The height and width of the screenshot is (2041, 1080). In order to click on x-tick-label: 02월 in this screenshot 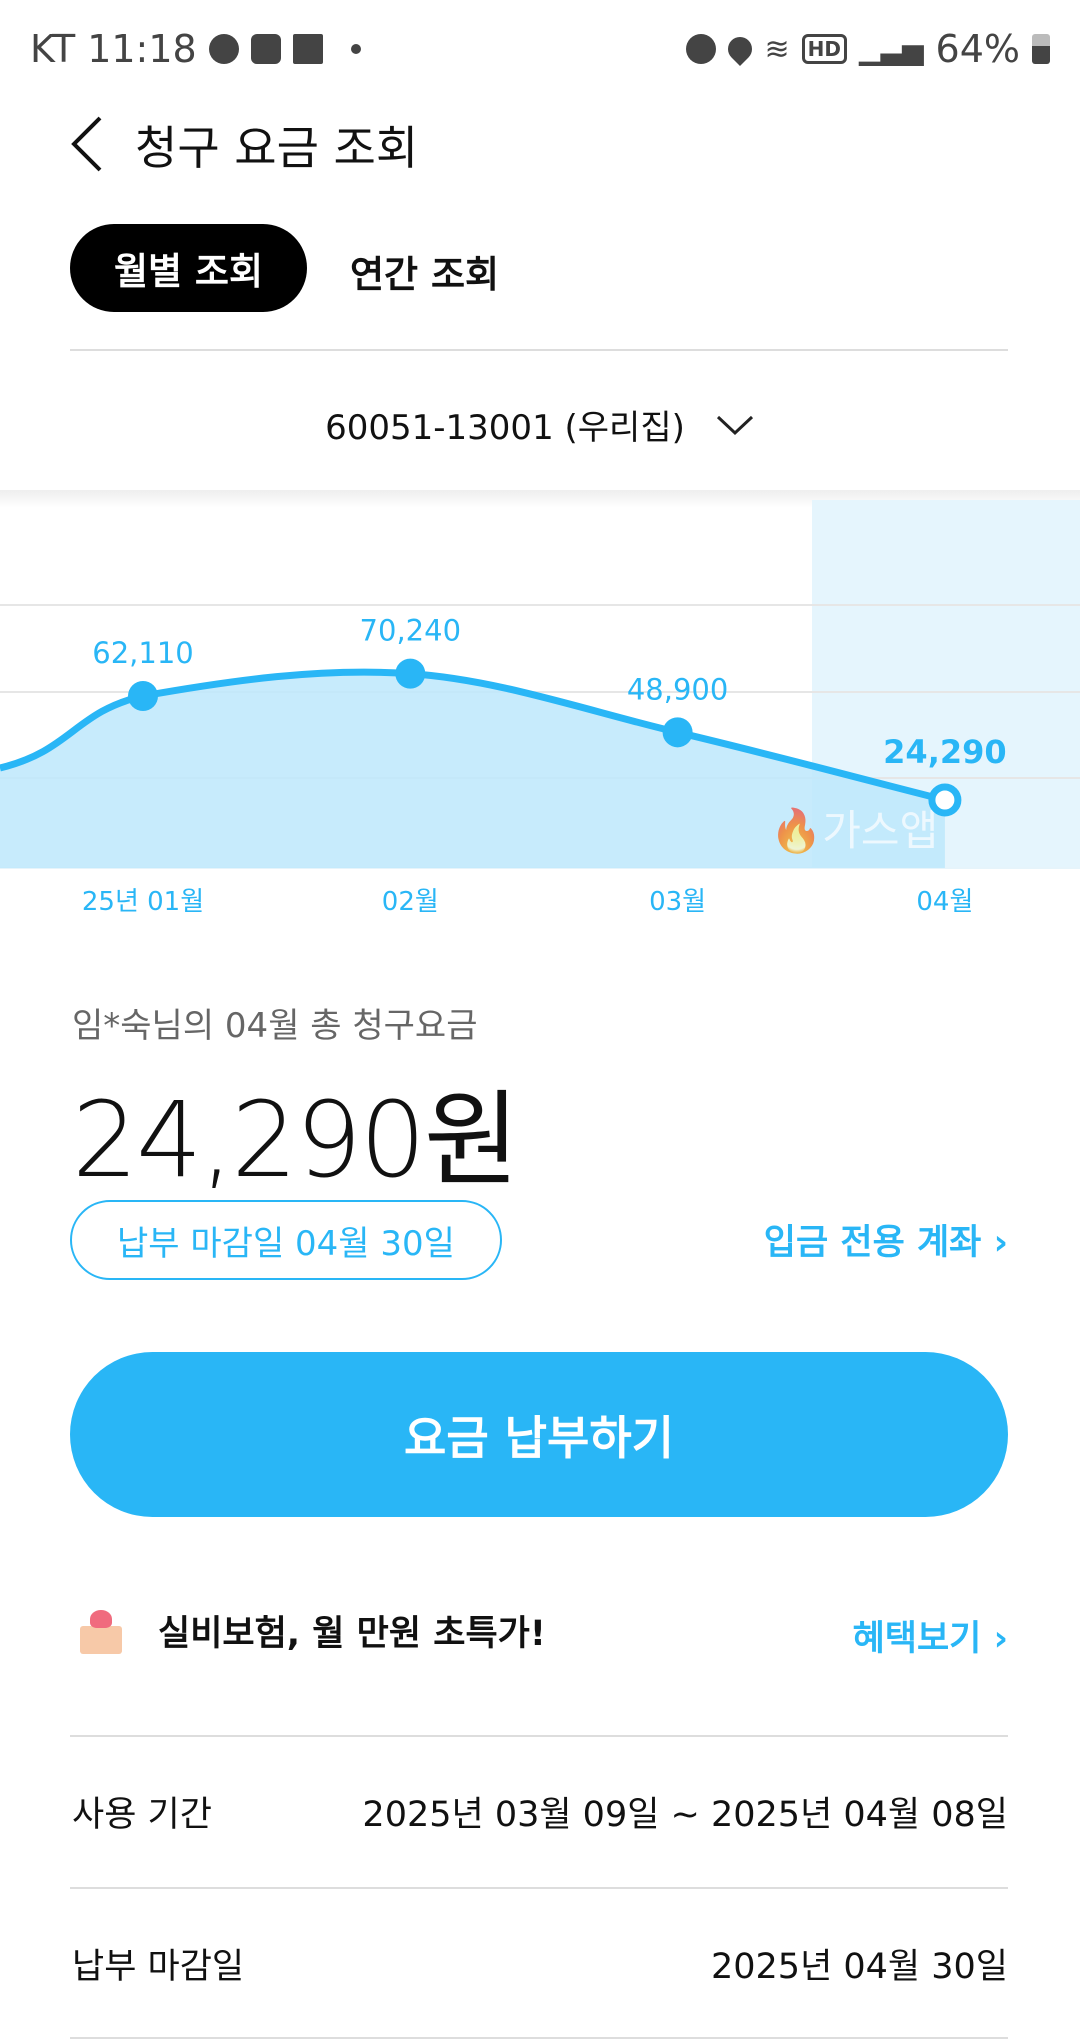, I will do `click(410, 902)`.